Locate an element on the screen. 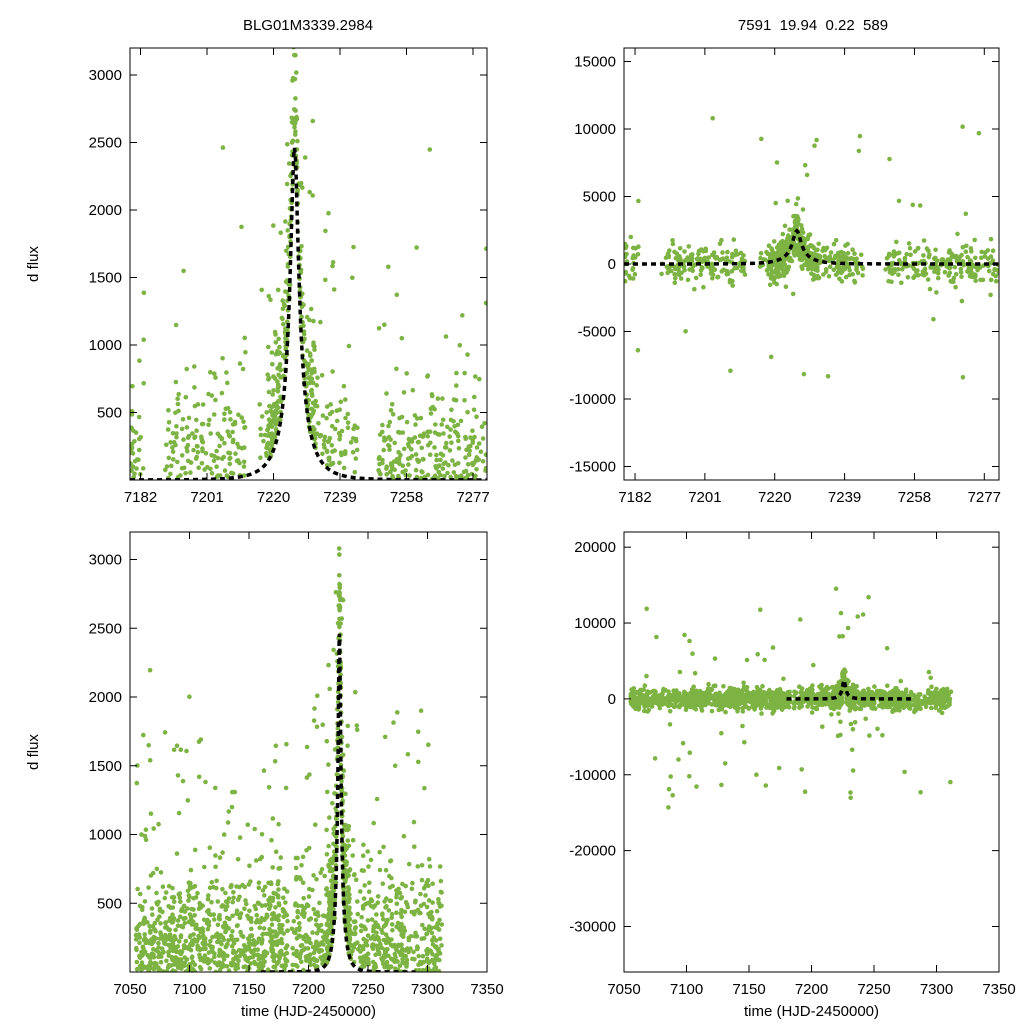 This screenshot has height=1024, width=1024. title-star-id: BLG01M3339.2984 is located at coordinates (308, 25).